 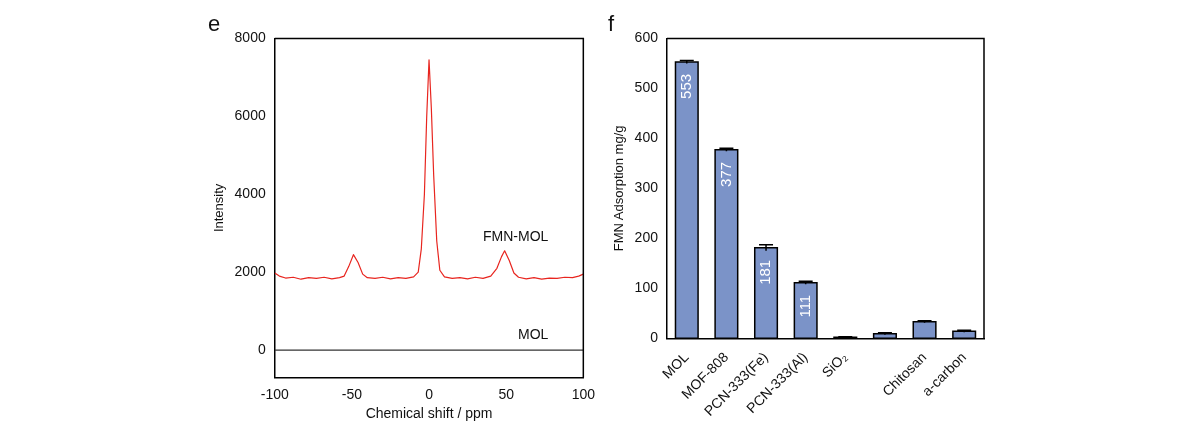 What do you see at coordinates (646, 237) in the screenshot?
I see `y-tick-label: 200` at bounding box center [646, 237].